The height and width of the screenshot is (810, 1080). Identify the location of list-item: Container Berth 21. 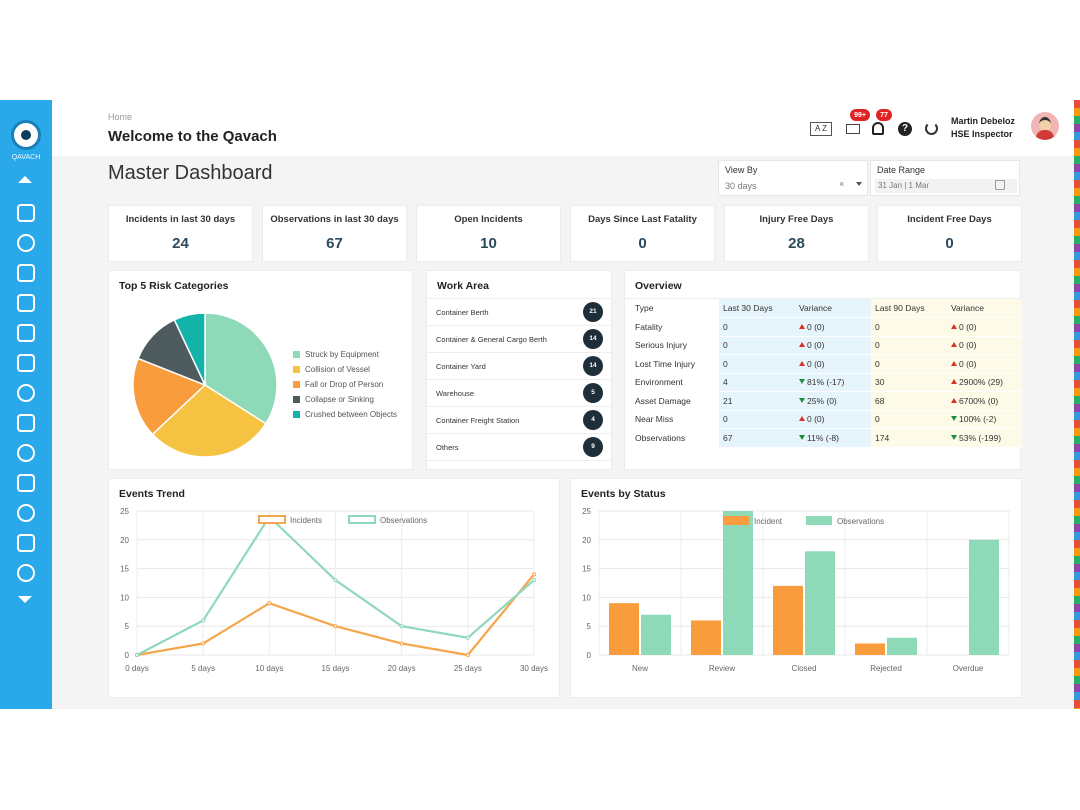
(520, 312).